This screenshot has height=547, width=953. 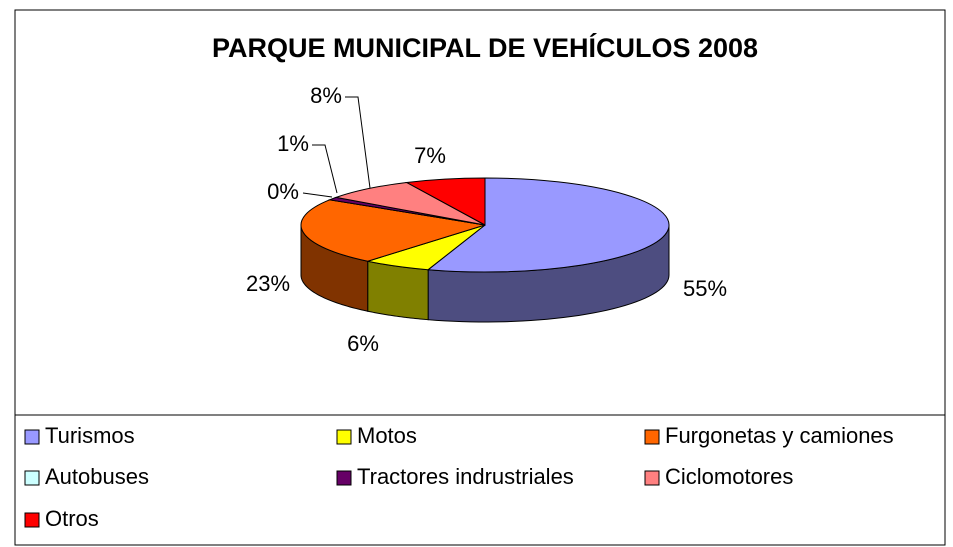 I want to click on data-label: 7%, so click(x=430, y=155).